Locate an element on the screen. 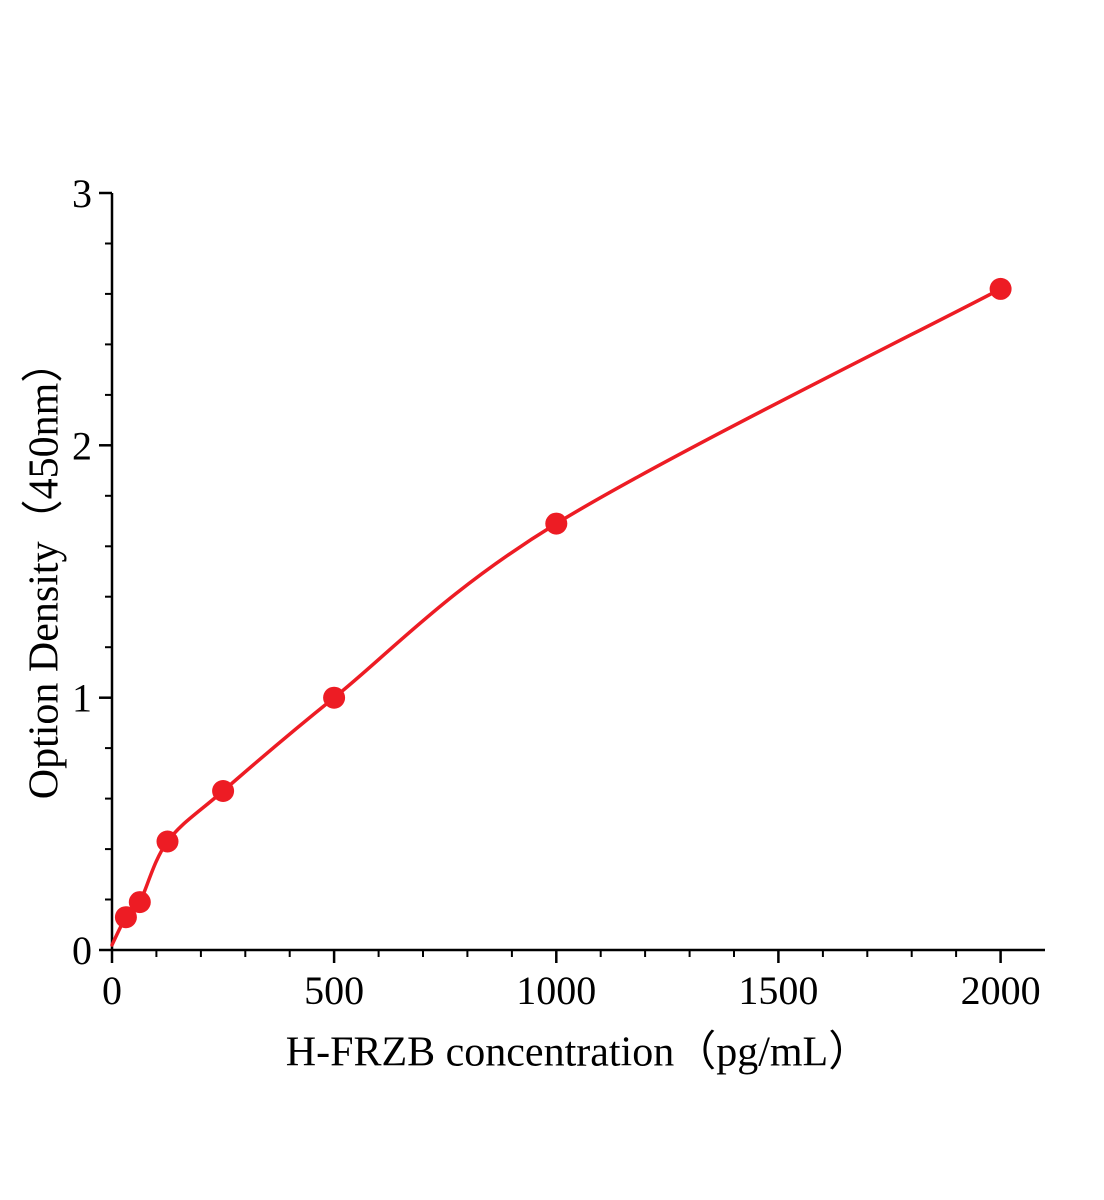 The height and width of the screenshot is (1200, 1104). y-tick-label: 3 is located at coordinates (82, 193).